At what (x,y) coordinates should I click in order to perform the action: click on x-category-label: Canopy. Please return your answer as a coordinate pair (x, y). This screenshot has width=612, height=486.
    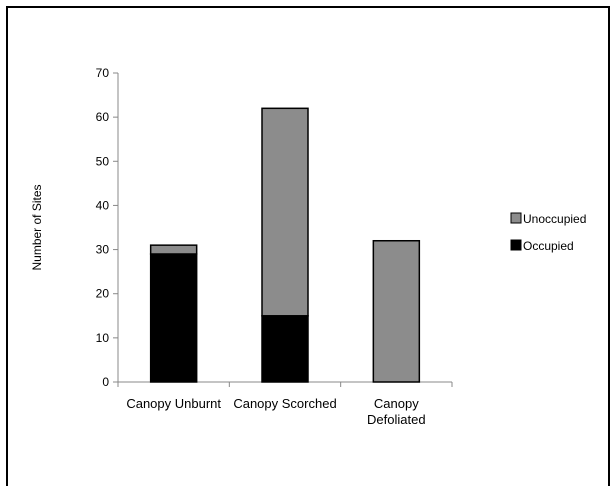
    Looking at the image, I should click on (396, 403).